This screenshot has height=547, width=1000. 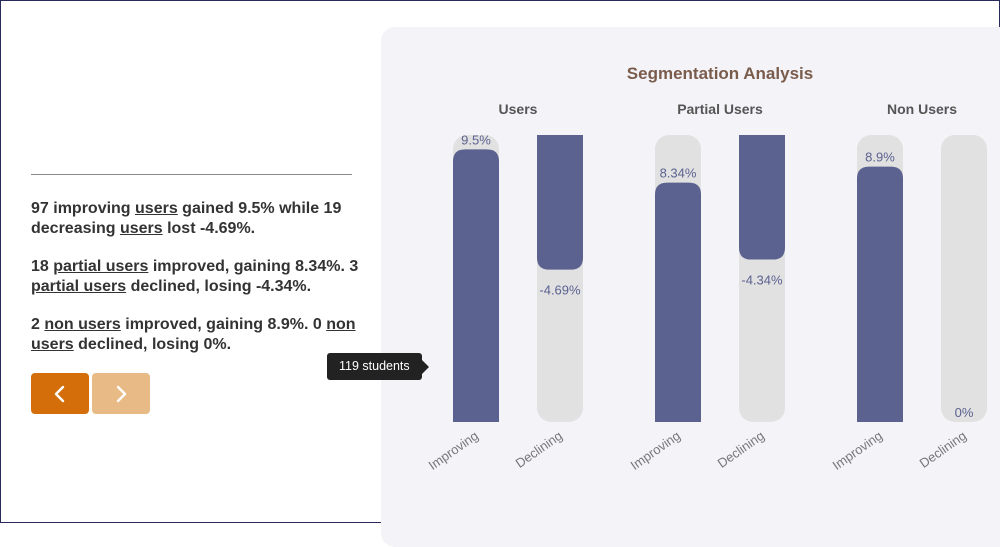 What do you see at coordinates (964, 278) in the screenshot?
I see `bar-track` at bounding box center [964, 278].